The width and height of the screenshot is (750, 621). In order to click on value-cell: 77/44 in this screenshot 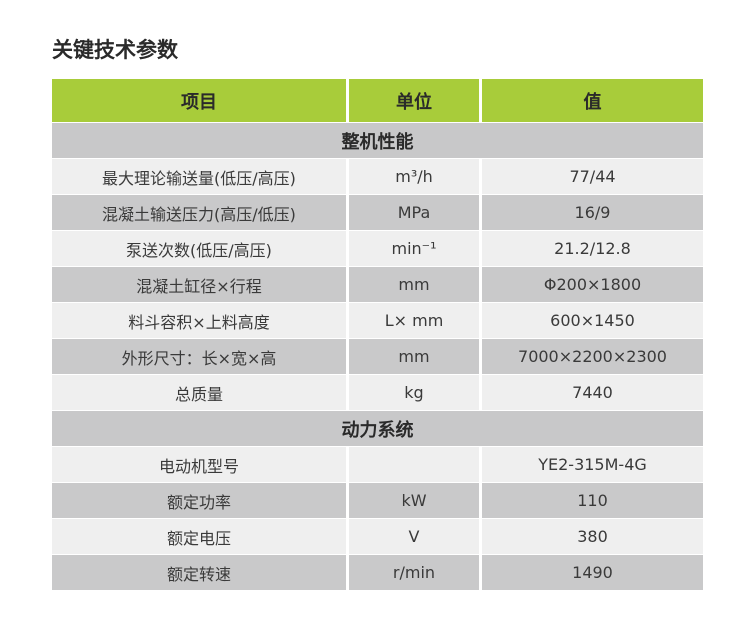, I will do `click(592, 176)`.